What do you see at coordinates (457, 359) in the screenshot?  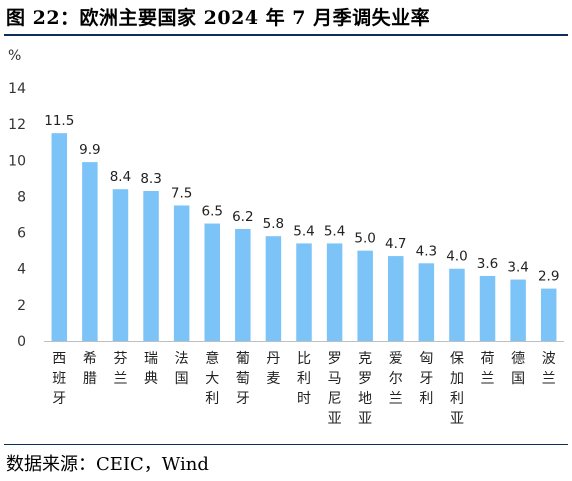 I see `category-label-char: 保` at bounding box center [457, 359].